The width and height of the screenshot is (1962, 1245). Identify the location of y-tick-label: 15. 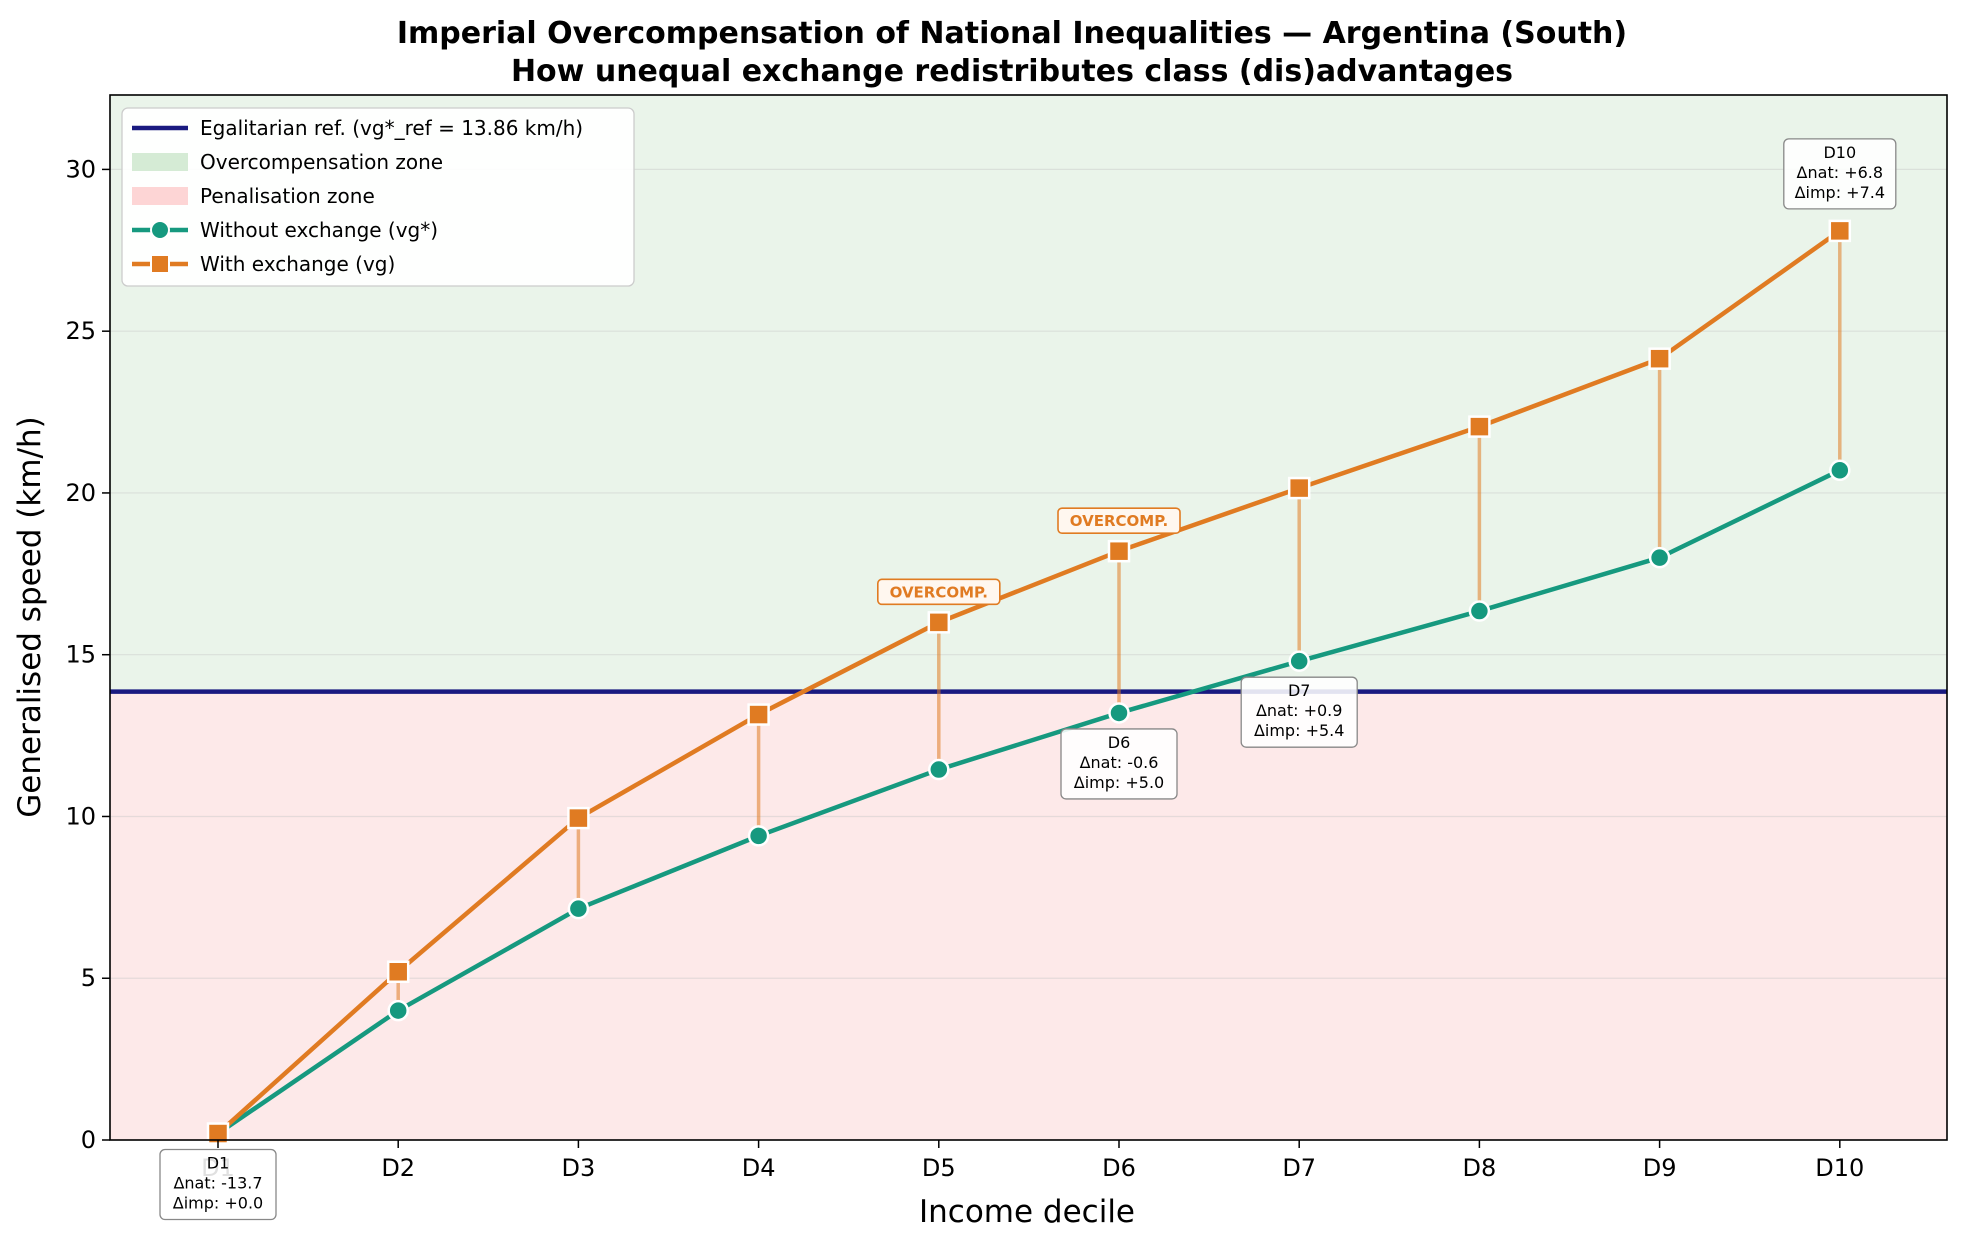
(80, 655).